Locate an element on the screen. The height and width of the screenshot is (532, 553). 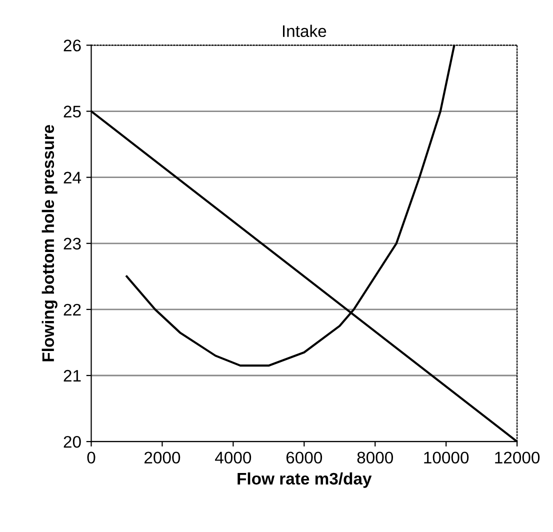
x-tick-label: 4000 is located at coordinates (233, 458).